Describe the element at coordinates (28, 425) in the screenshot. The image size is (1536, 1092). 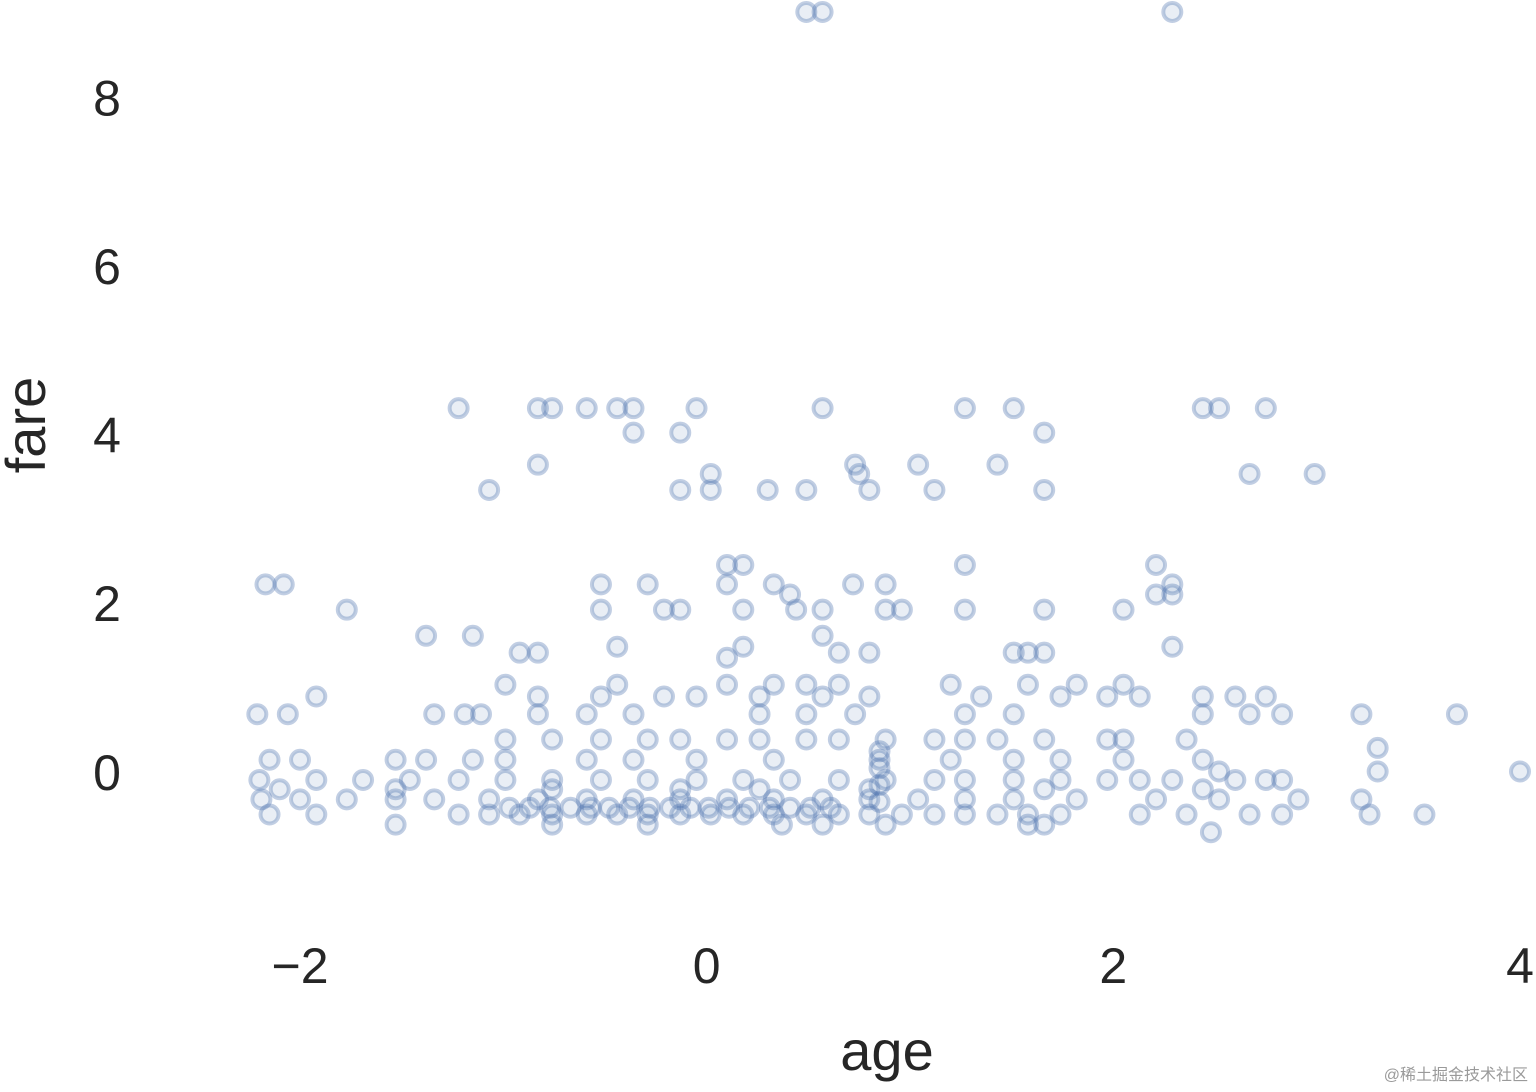
I see `y-axis-label: fare` at that location.